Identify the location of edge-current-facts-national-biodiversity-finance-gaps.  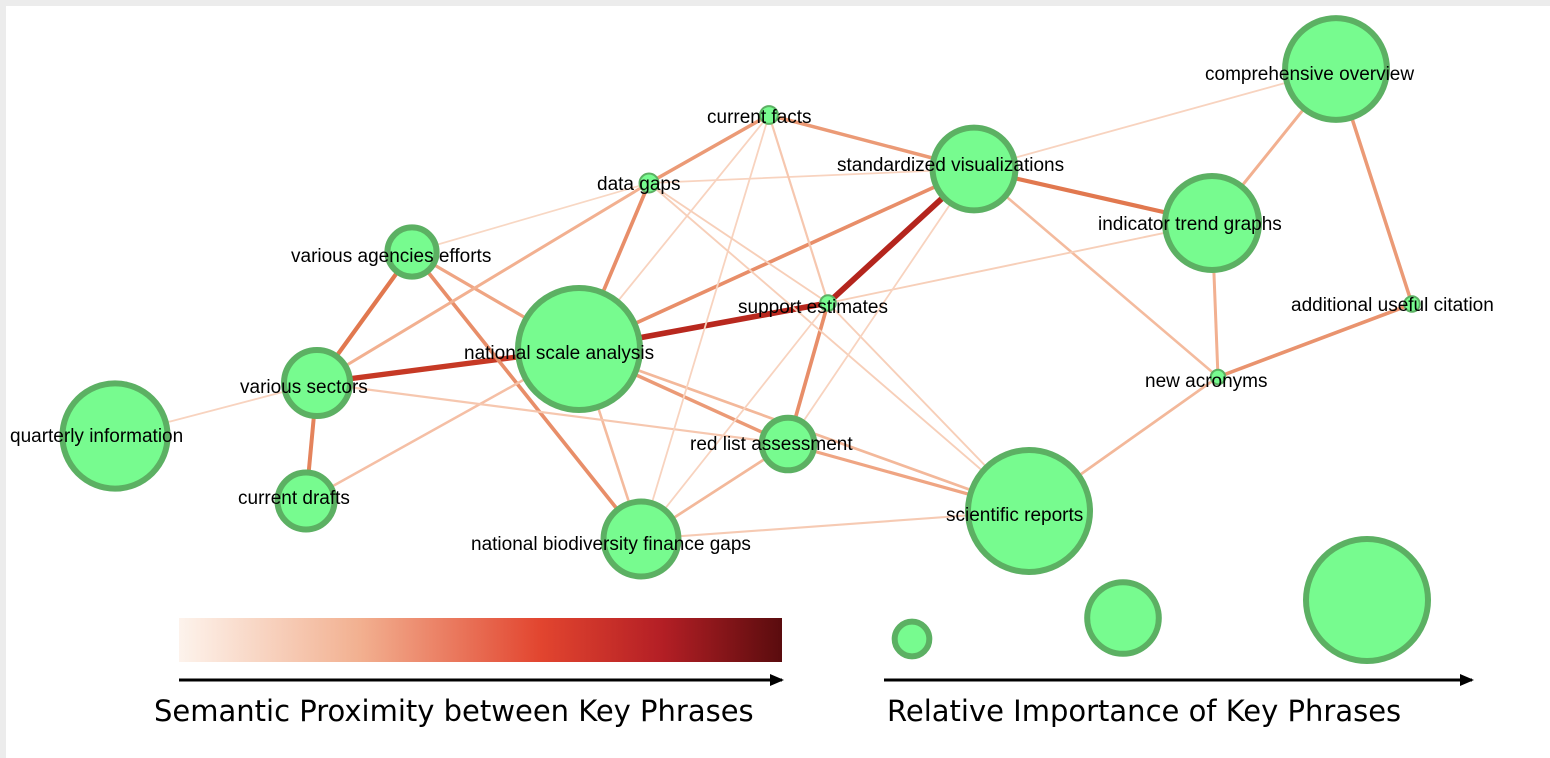
(705, 327).